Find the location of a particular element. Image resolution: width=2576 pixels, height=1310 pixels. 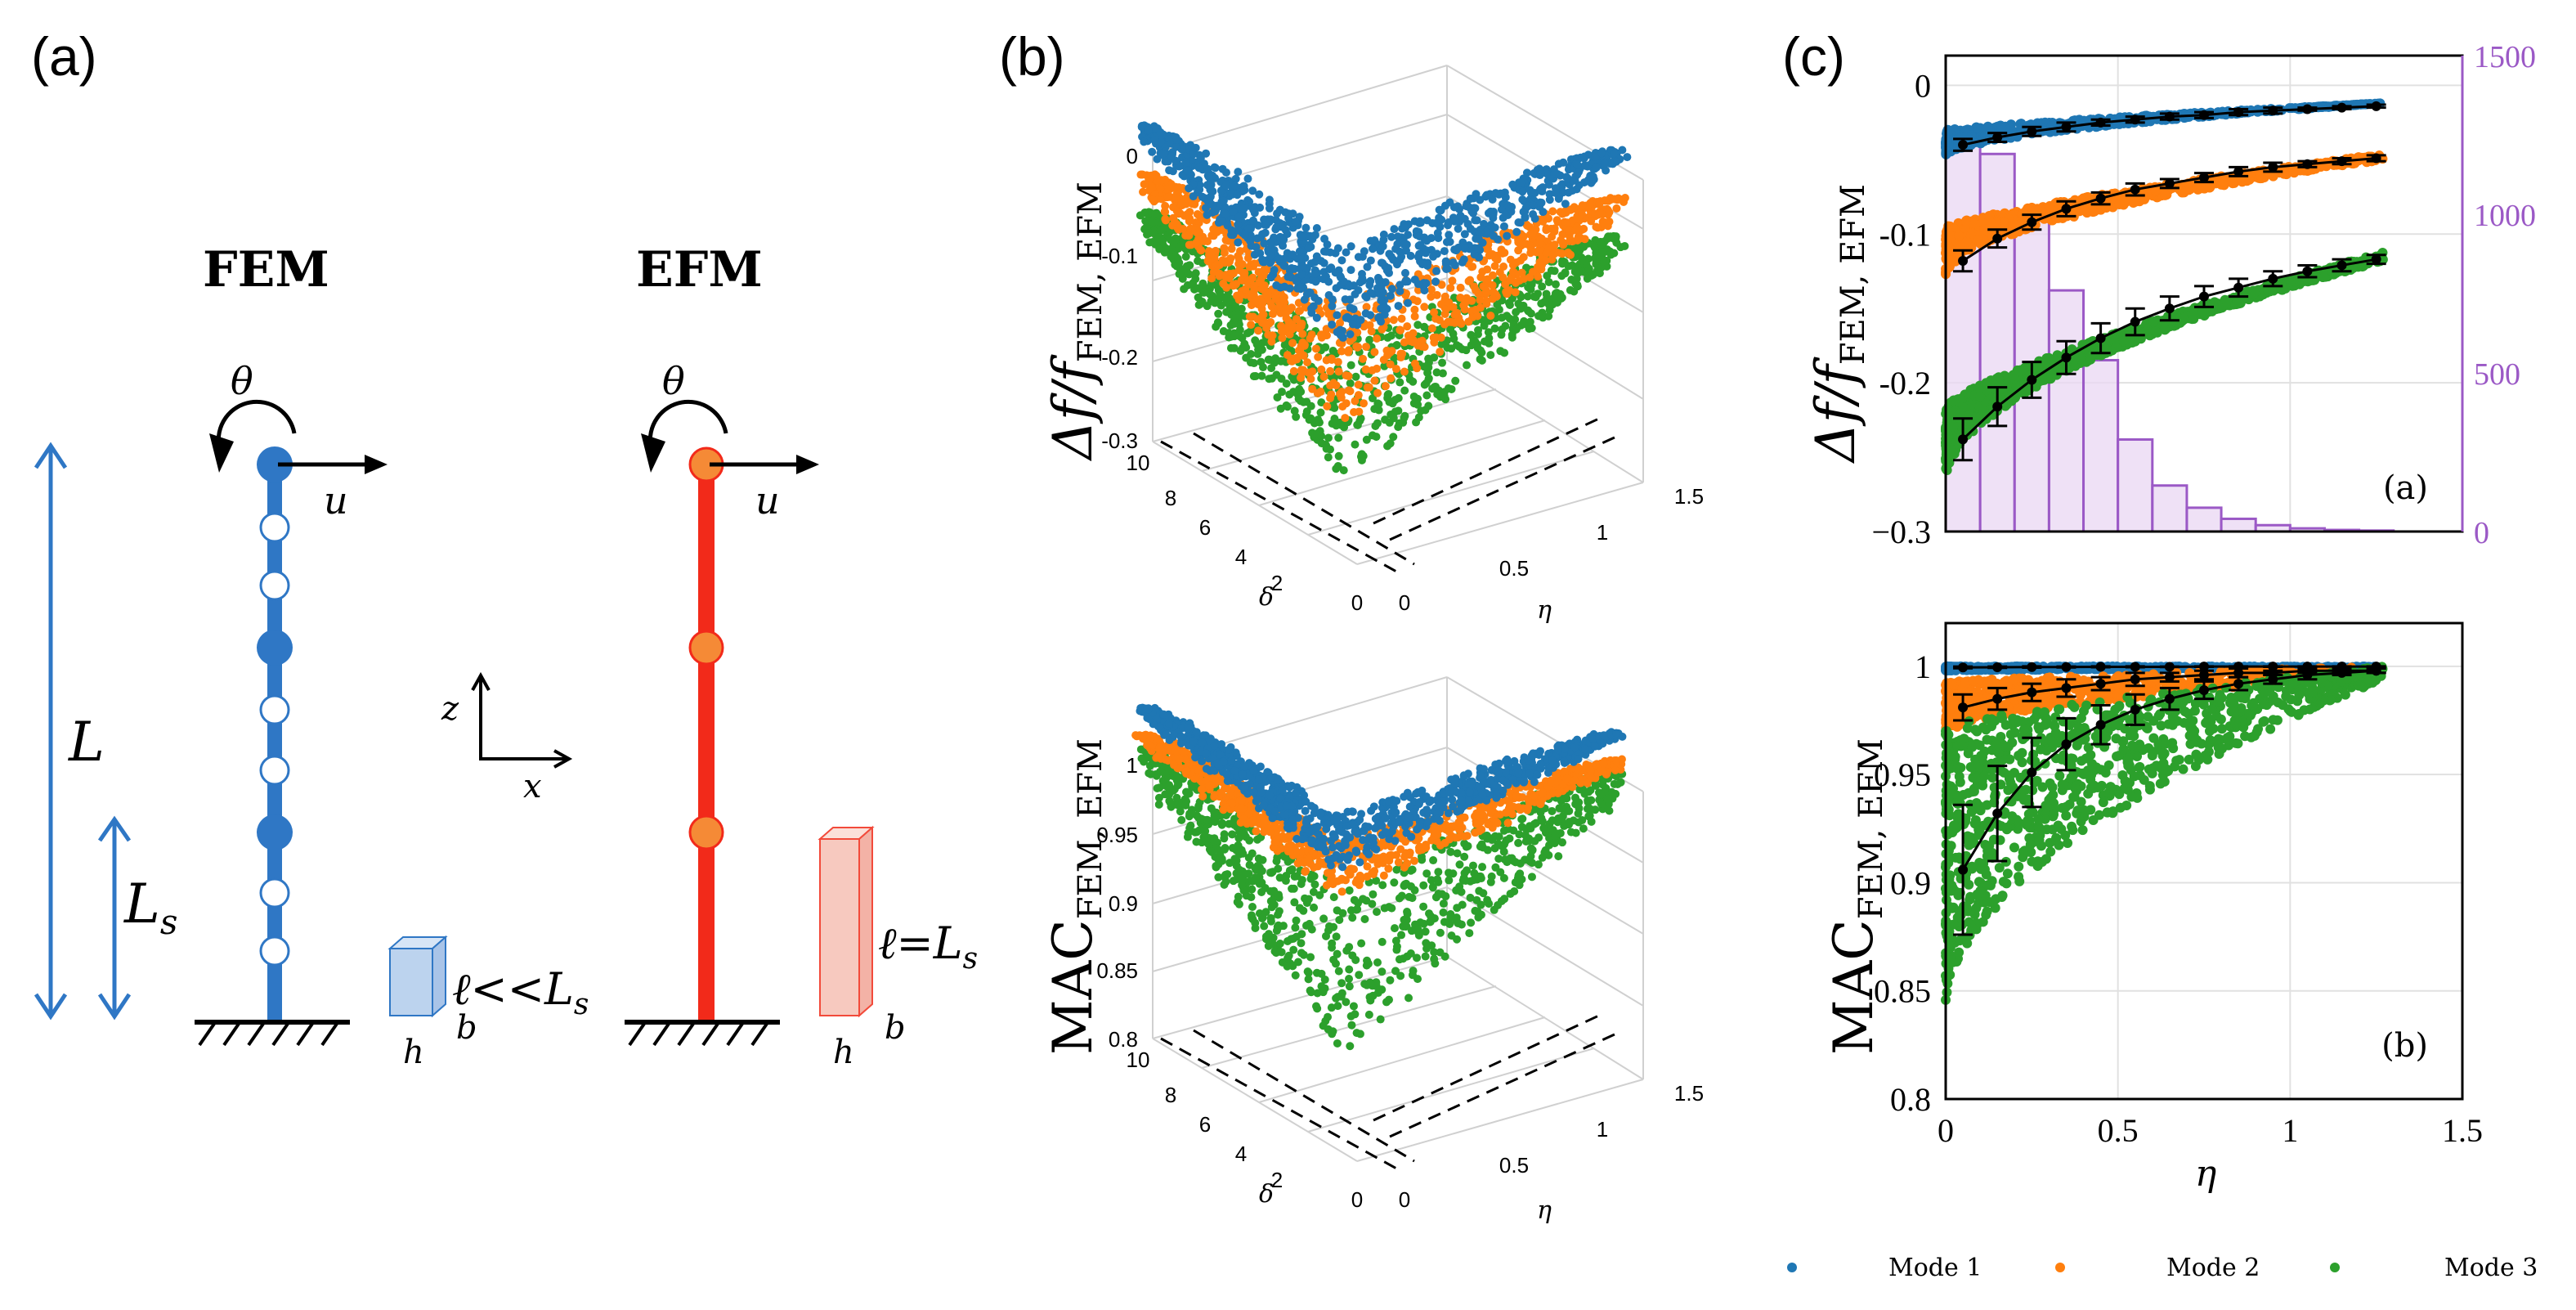

efm-ground is located at coordinates (702, 1034).